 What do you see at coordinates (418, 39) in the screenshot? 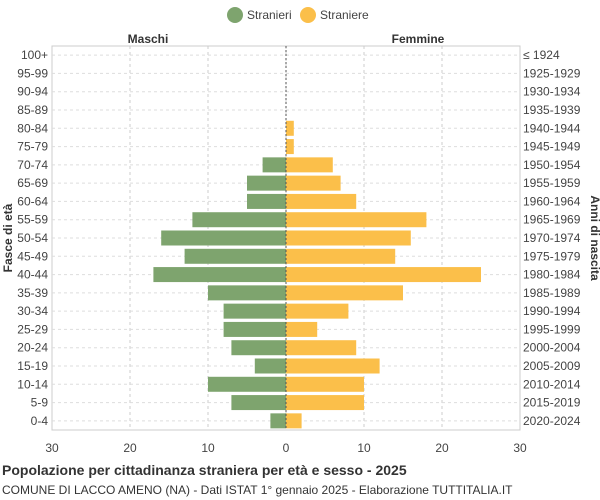
I see `right-header: Femmine` at bounding box center [418, 39].